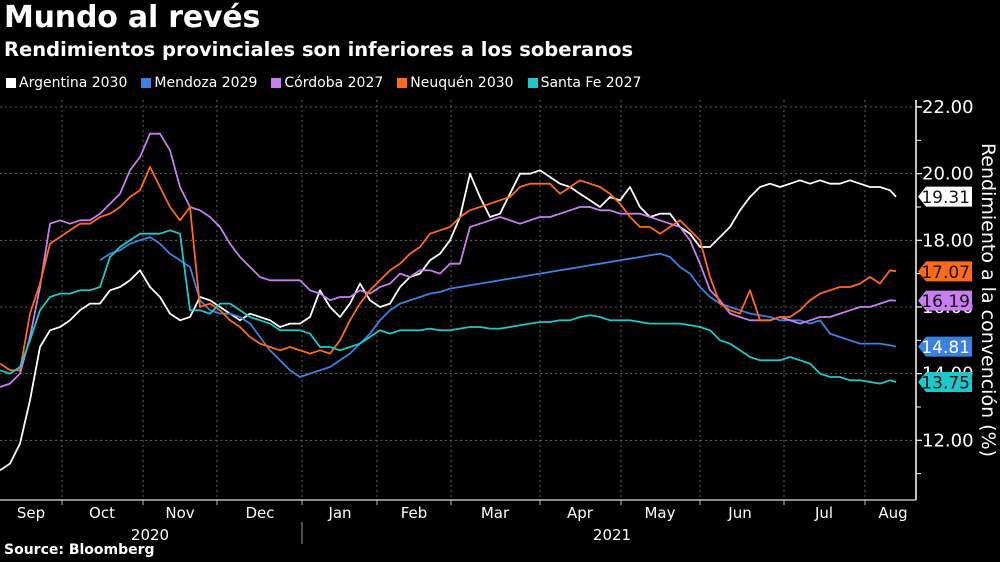  I want to click on x-year-label: 2021, so click(612, 535).